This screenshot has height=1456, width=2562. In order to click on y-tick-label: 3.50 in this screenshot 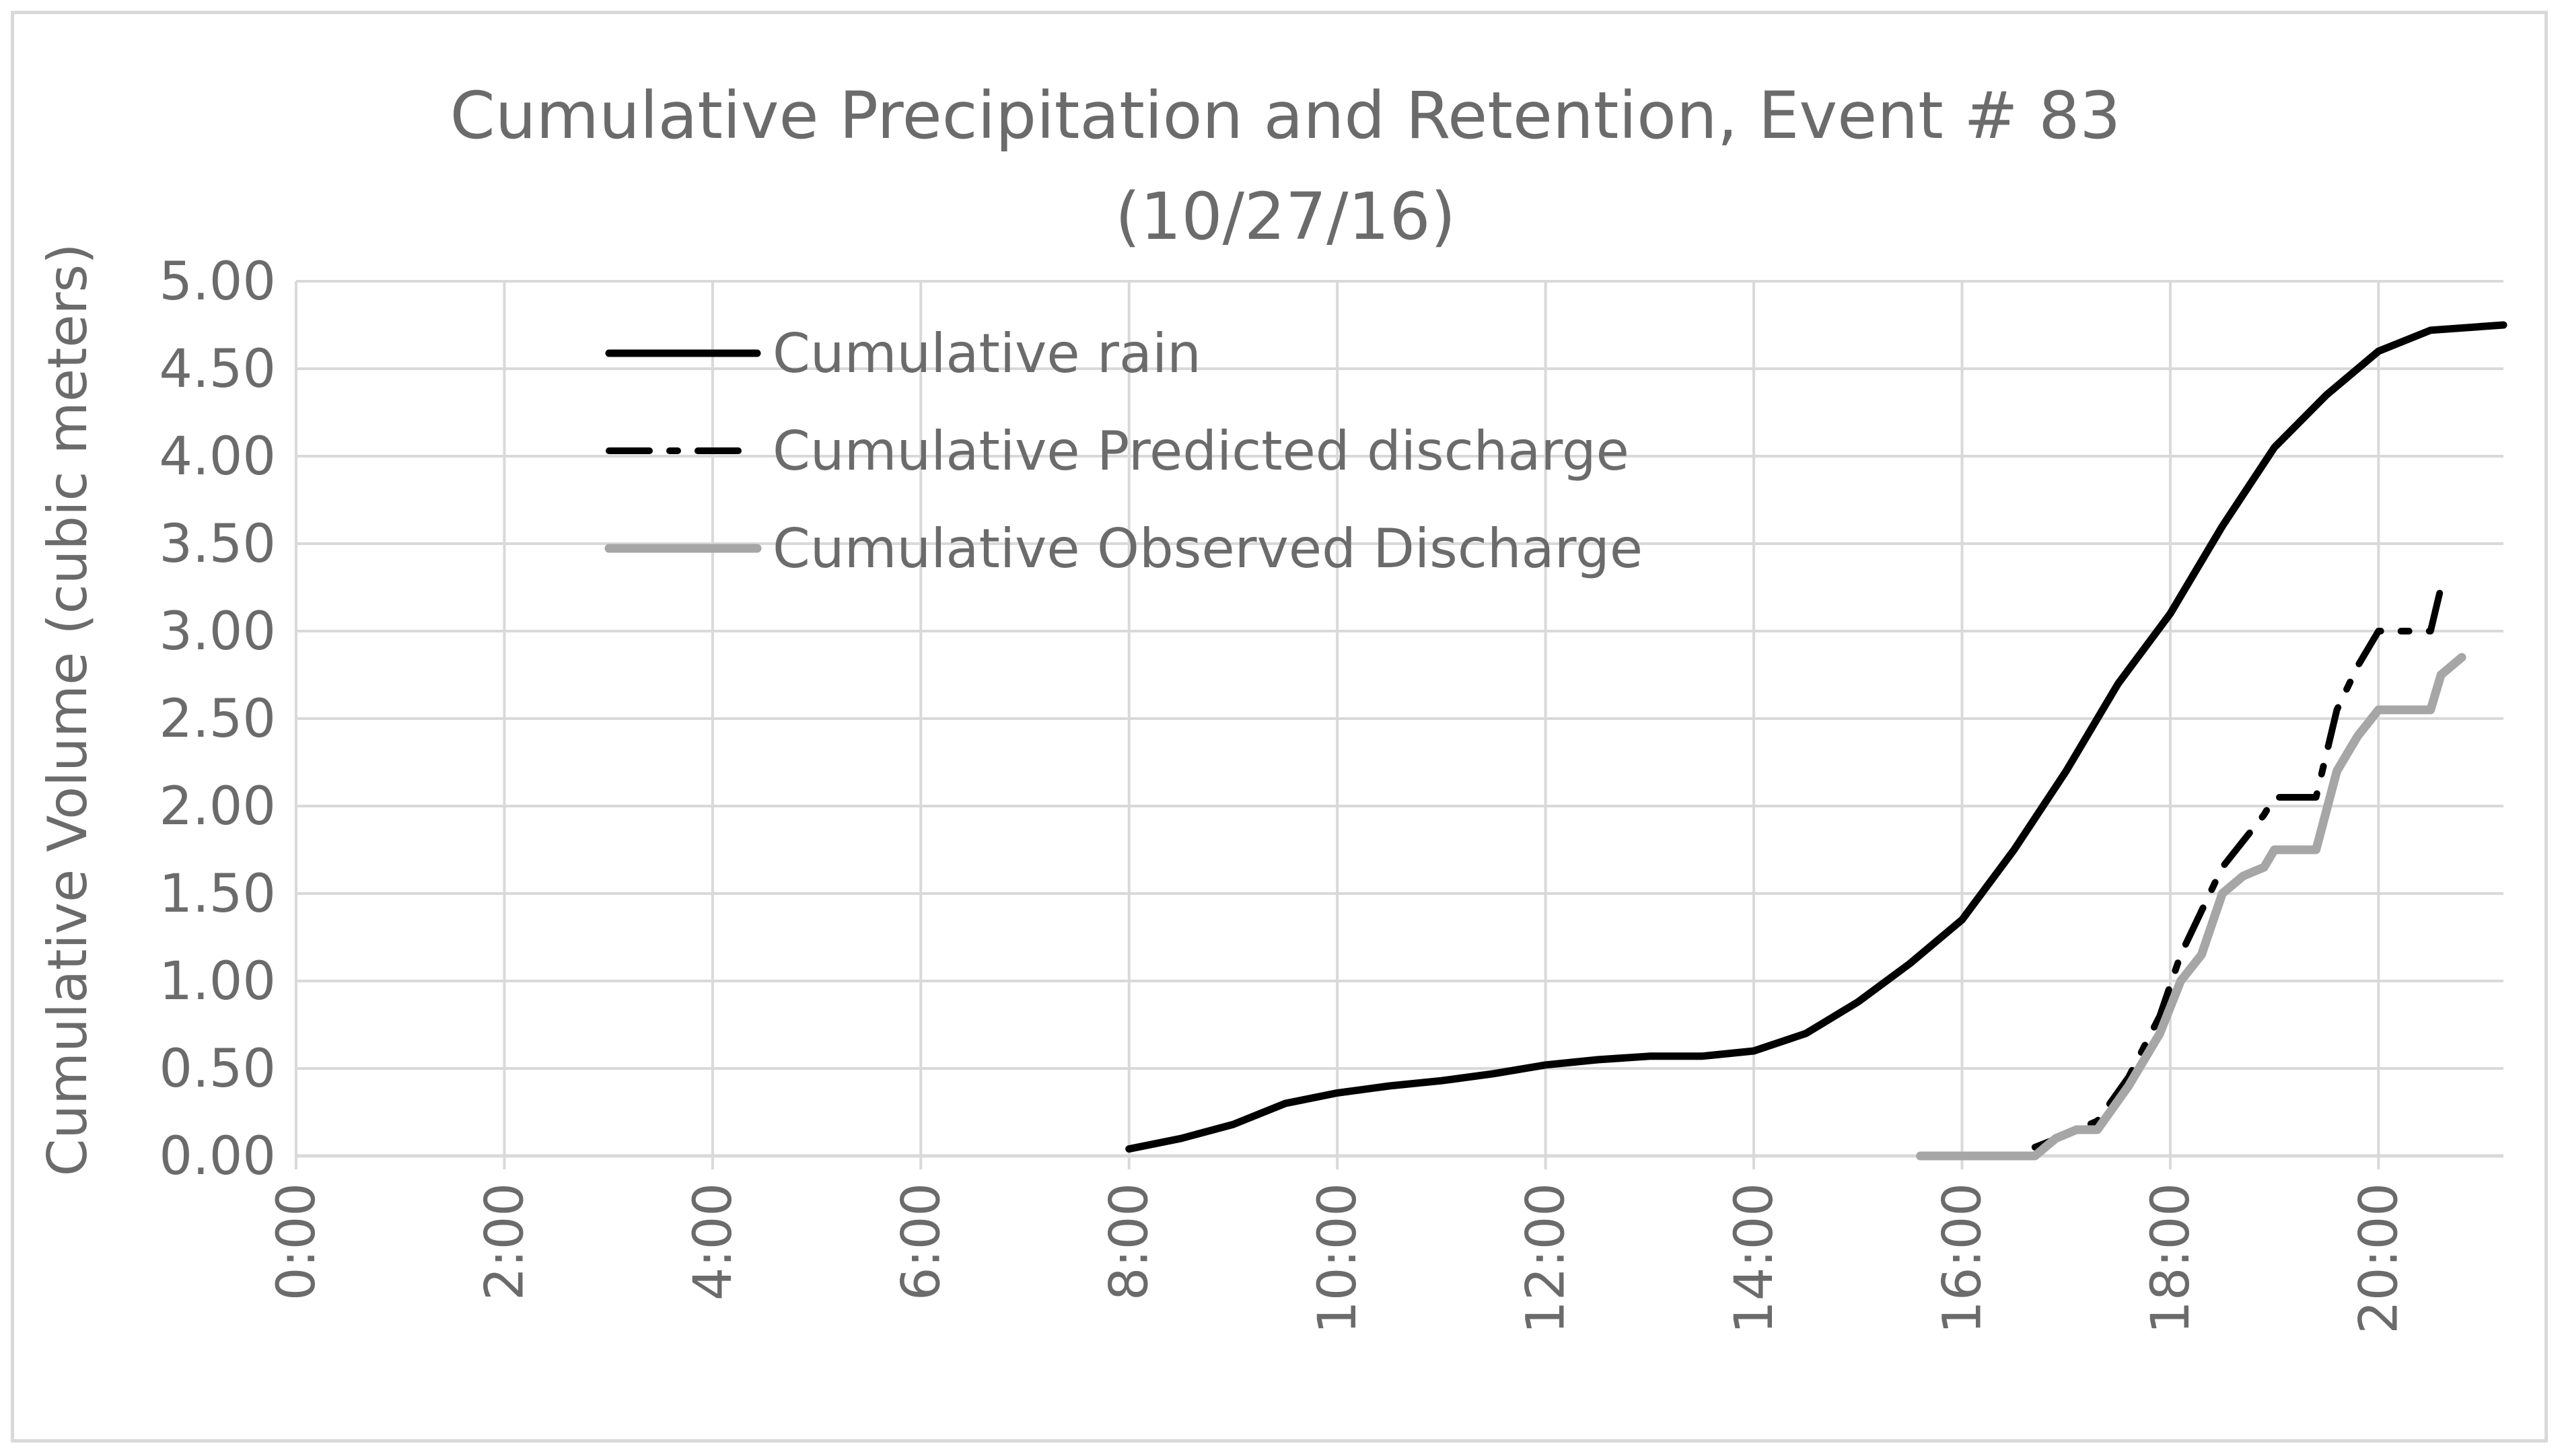, I will do `click(217, 544)`.